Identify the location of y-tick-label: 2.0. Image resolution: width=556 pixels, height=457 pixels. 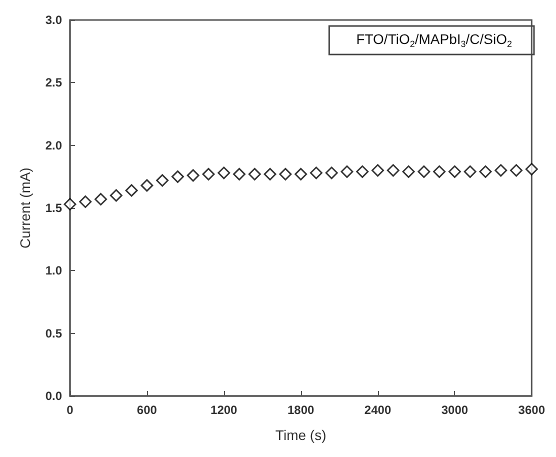
(53, 145).